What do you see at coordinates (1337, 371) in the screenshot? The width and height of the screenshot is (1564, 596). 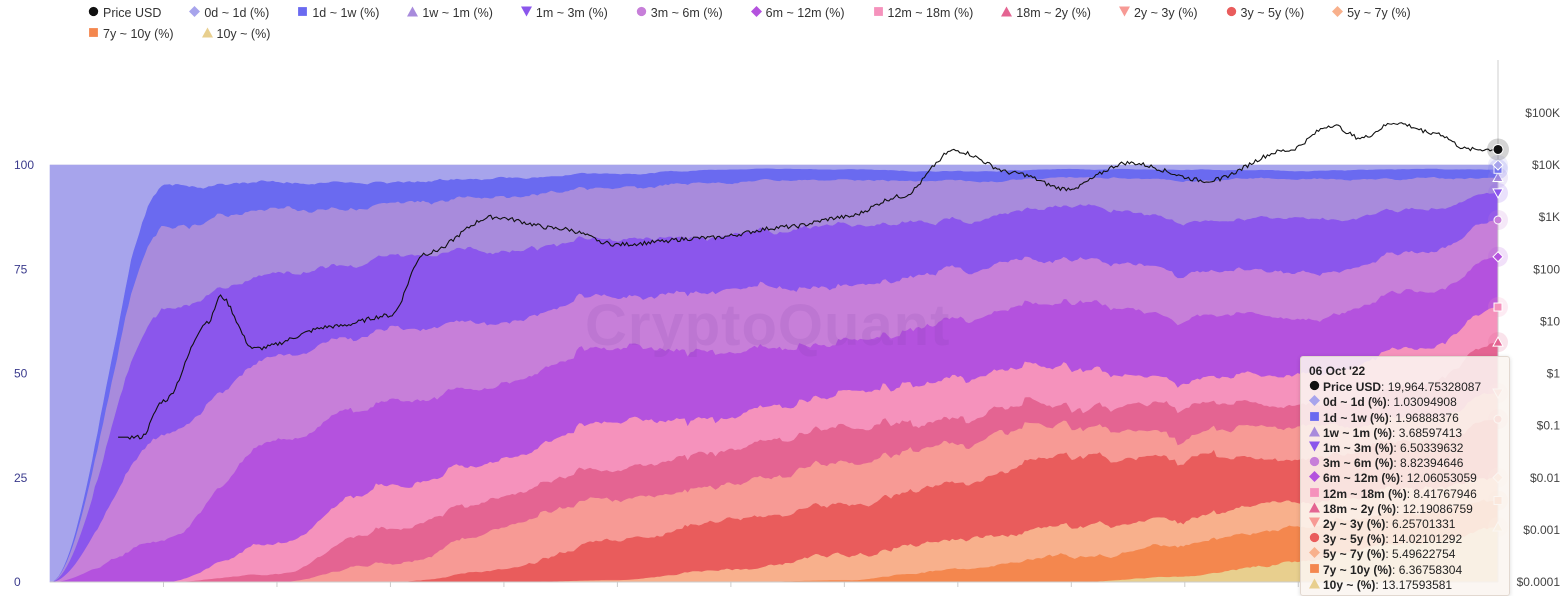 I see `tooltip-date: 06 Oct '22` at bounding box center [1337, 371].